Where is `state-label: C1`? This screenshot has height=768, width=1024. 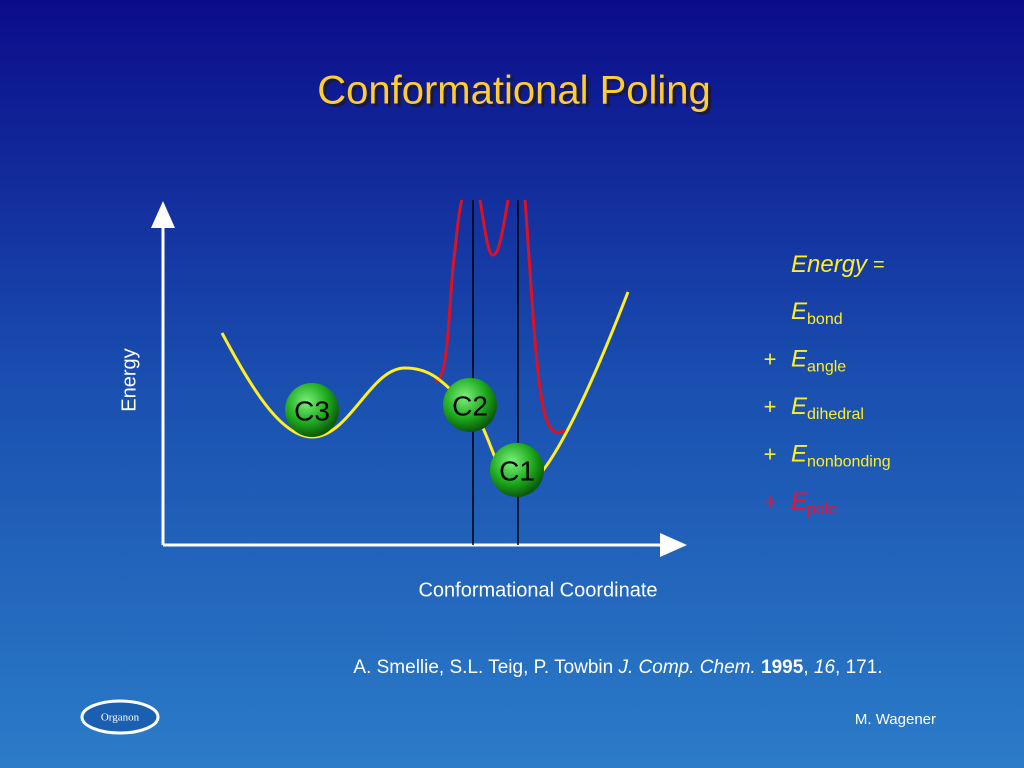
state-label: C1 is located at coordinates (517, 470).